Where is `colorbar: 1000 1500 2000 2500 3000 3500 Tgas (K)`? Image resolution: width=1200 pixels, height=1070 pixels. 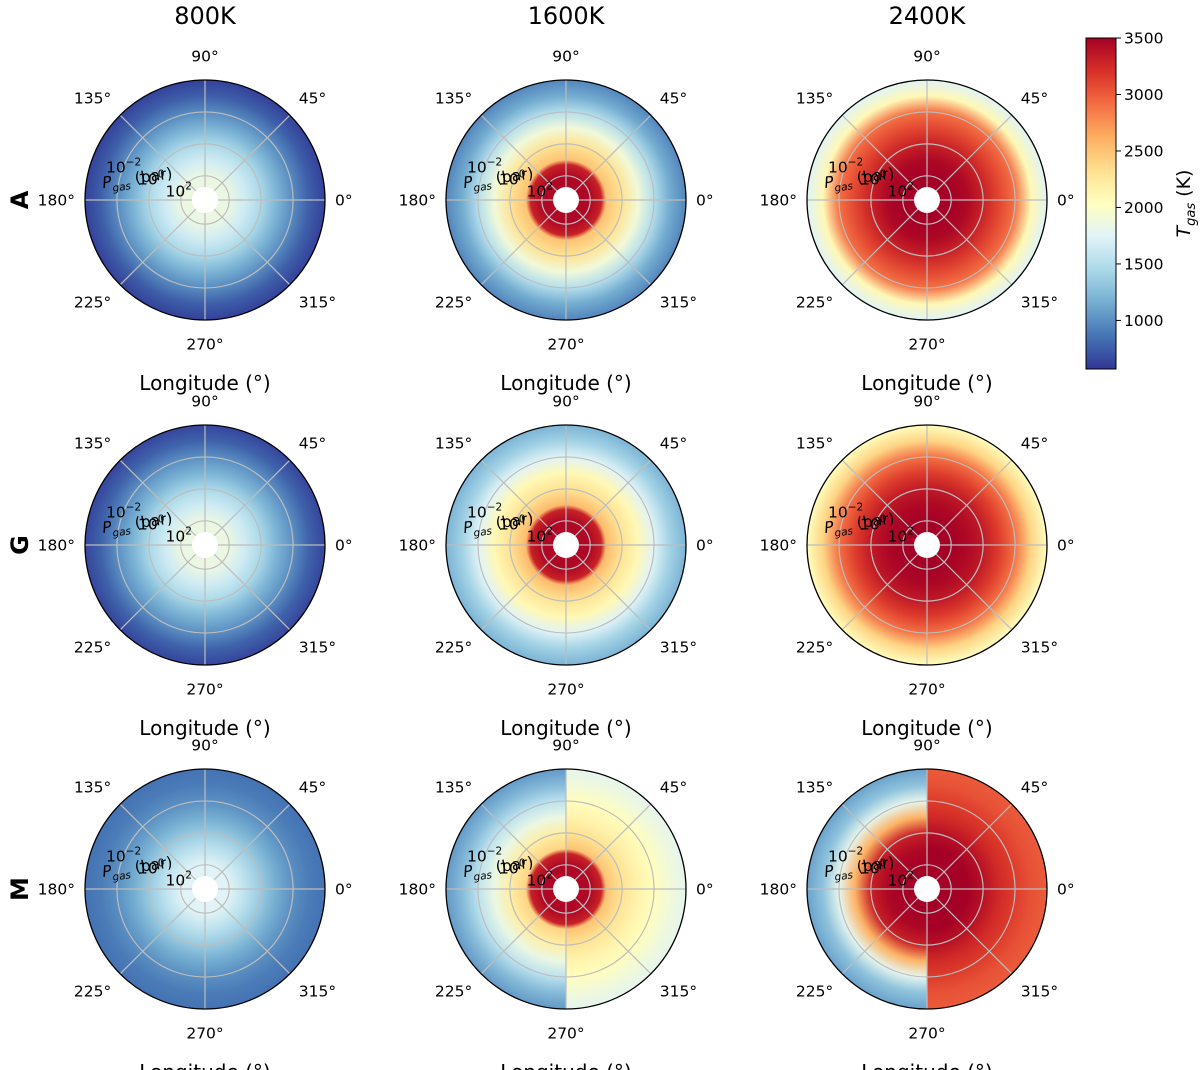
colorbar: 1000 1500 2000 2500 3000 3500 Tgas (K) is located at coordinates (1142, 200).